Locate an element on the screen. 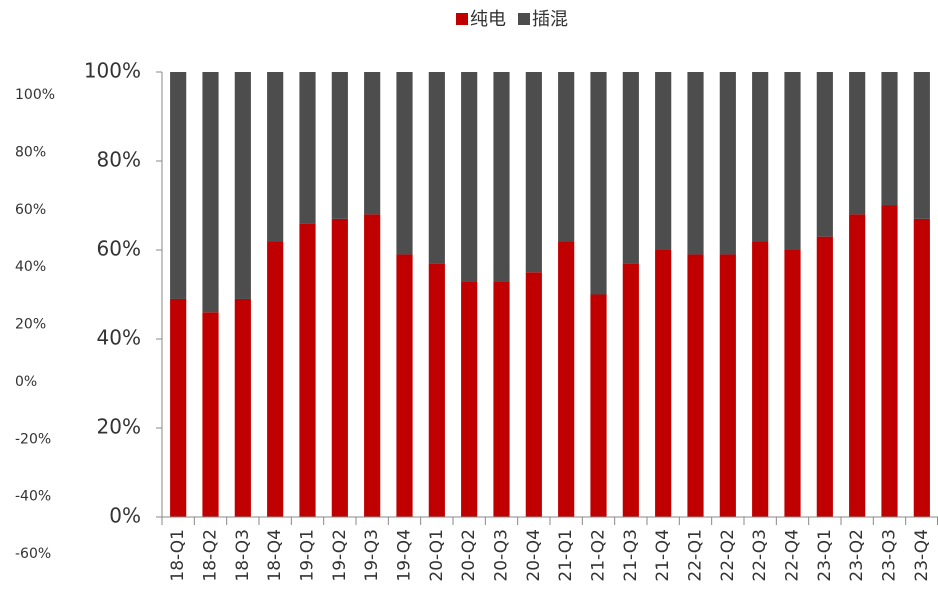 The width and height of the screenshot is (938, 596). x-tick-label: 22-Q3 is located at coordinates (760, 555).